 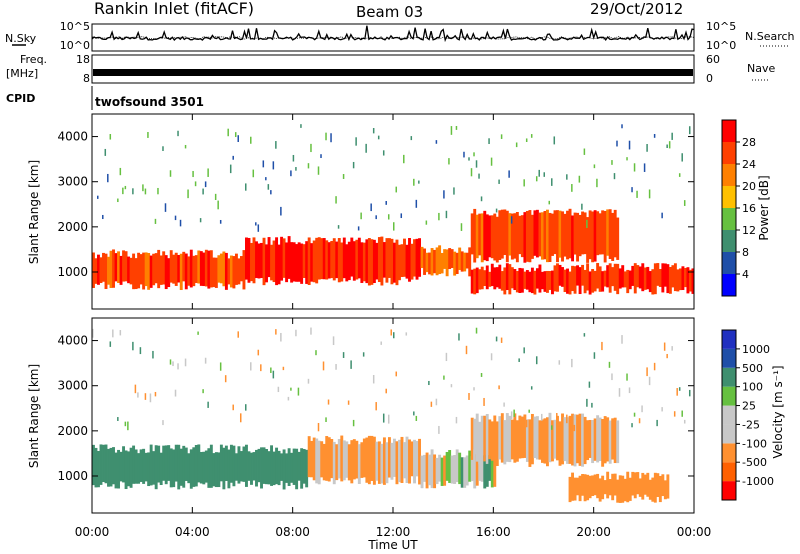 I want to click on x-tick-label: 00:00, so click(x=92, y=532).